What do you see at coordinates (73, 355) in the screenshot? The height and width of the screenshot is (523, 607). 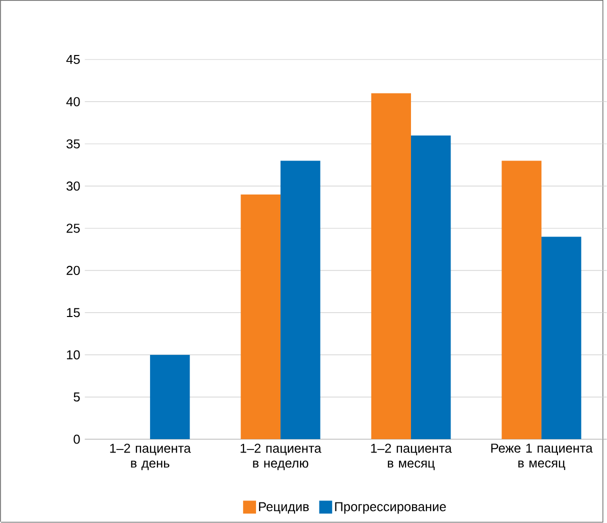 I see `y-tick-label: 10` at bounding box center [73, 355].